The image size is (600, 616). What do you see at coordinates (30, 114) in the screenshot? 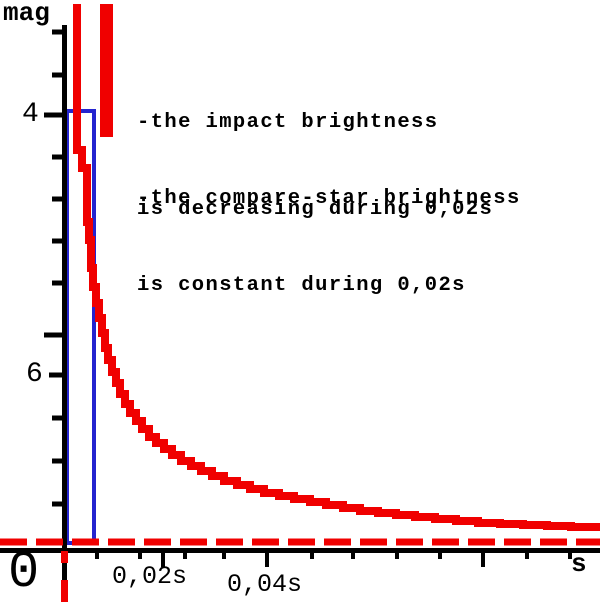
I see `y-tick-label-4: 4` at bounding box center [30, 114].